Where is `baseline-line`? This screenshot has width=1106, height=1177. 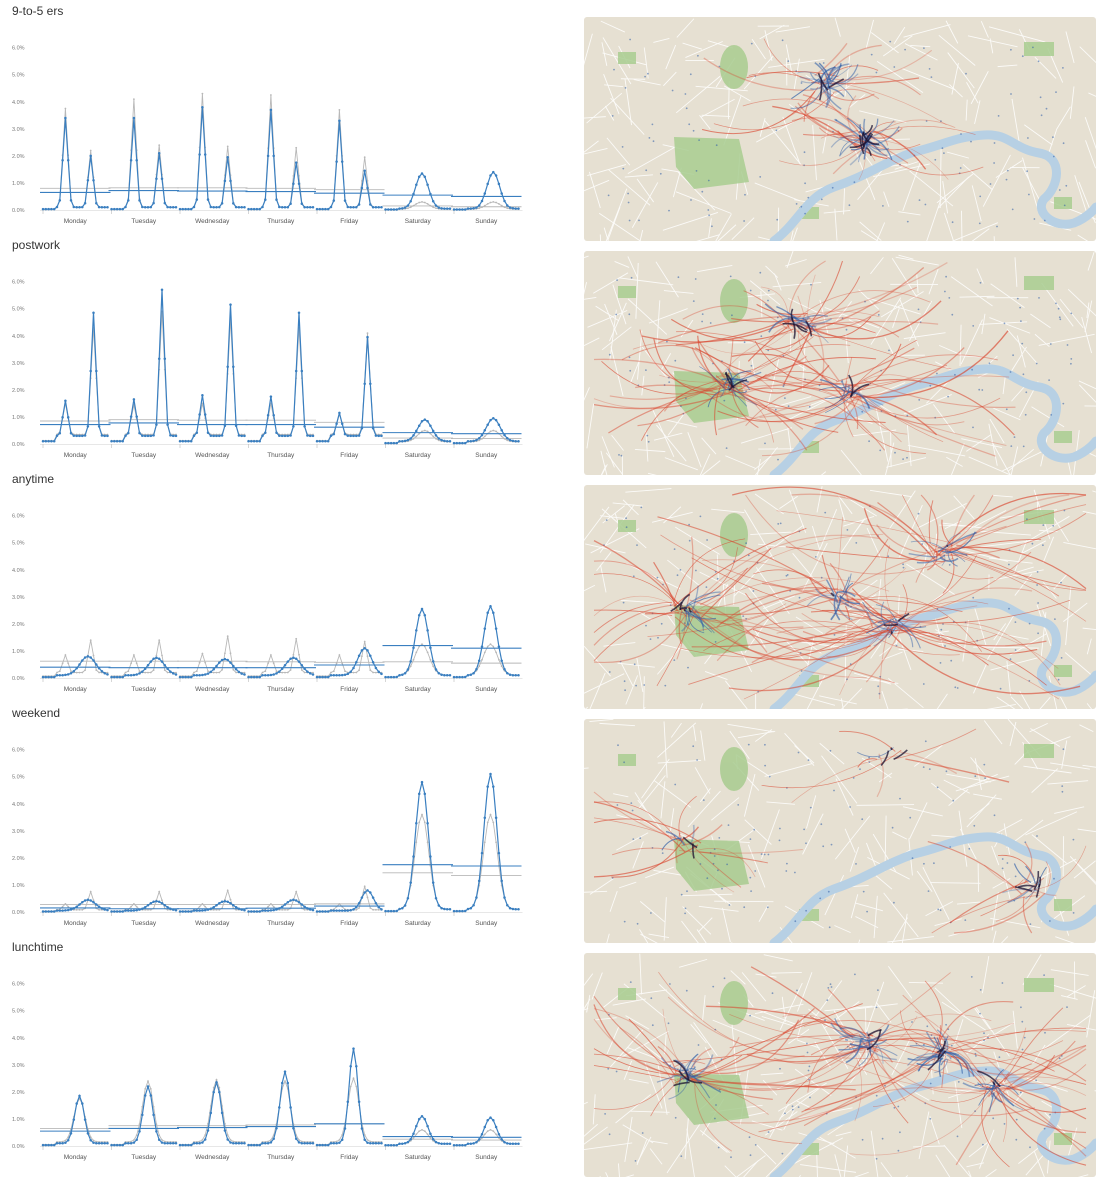 baseline-line is located at coordinates (486, 660).